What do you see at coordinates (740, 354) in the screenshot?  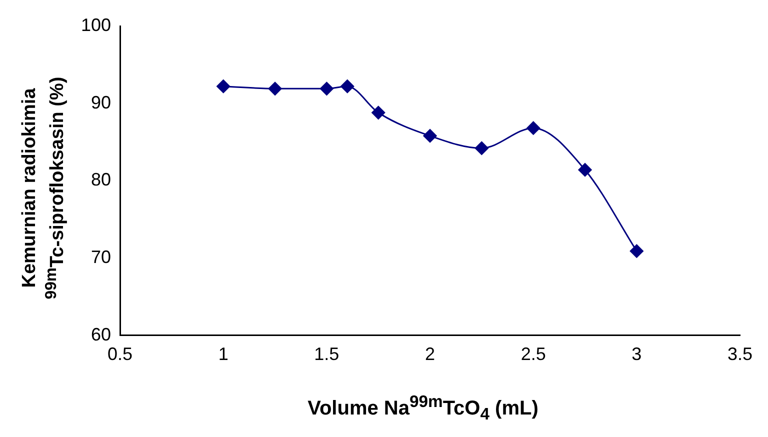 I see `x-tick-label: 3.5` at bounding box center [740, 354].